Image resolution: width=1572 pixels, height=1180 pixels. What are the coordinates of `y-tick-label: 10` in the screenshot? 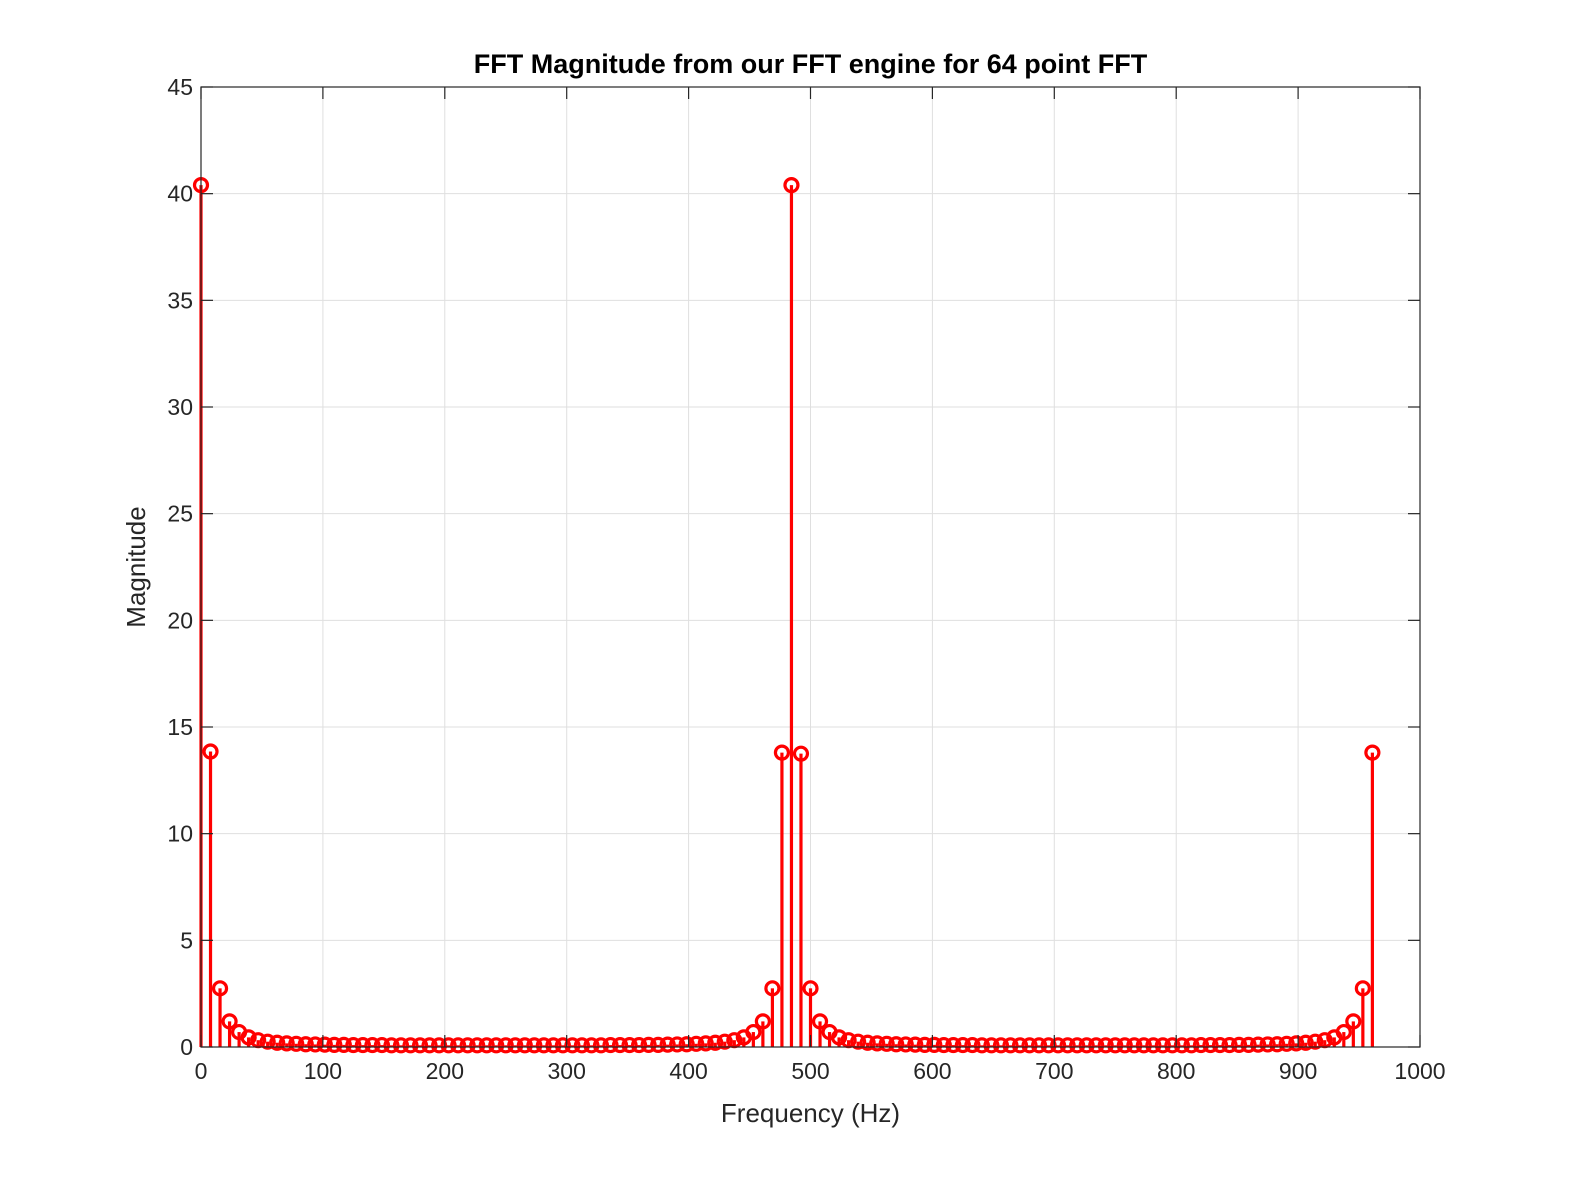 It's located at (180, 834).